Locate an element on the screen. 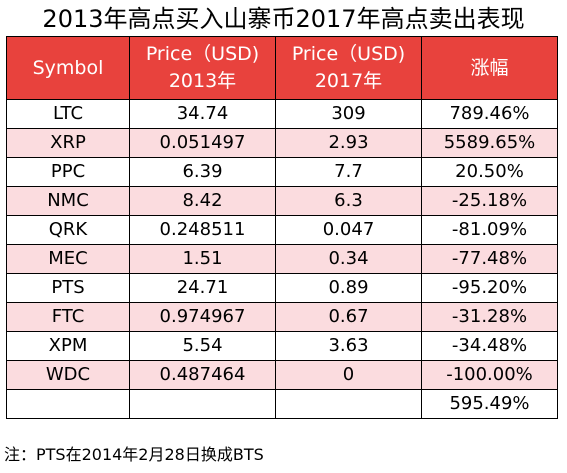 The height and width of the screenshot is (473, 567). header-symbol: Symbol is located at coordinates (68, 68).